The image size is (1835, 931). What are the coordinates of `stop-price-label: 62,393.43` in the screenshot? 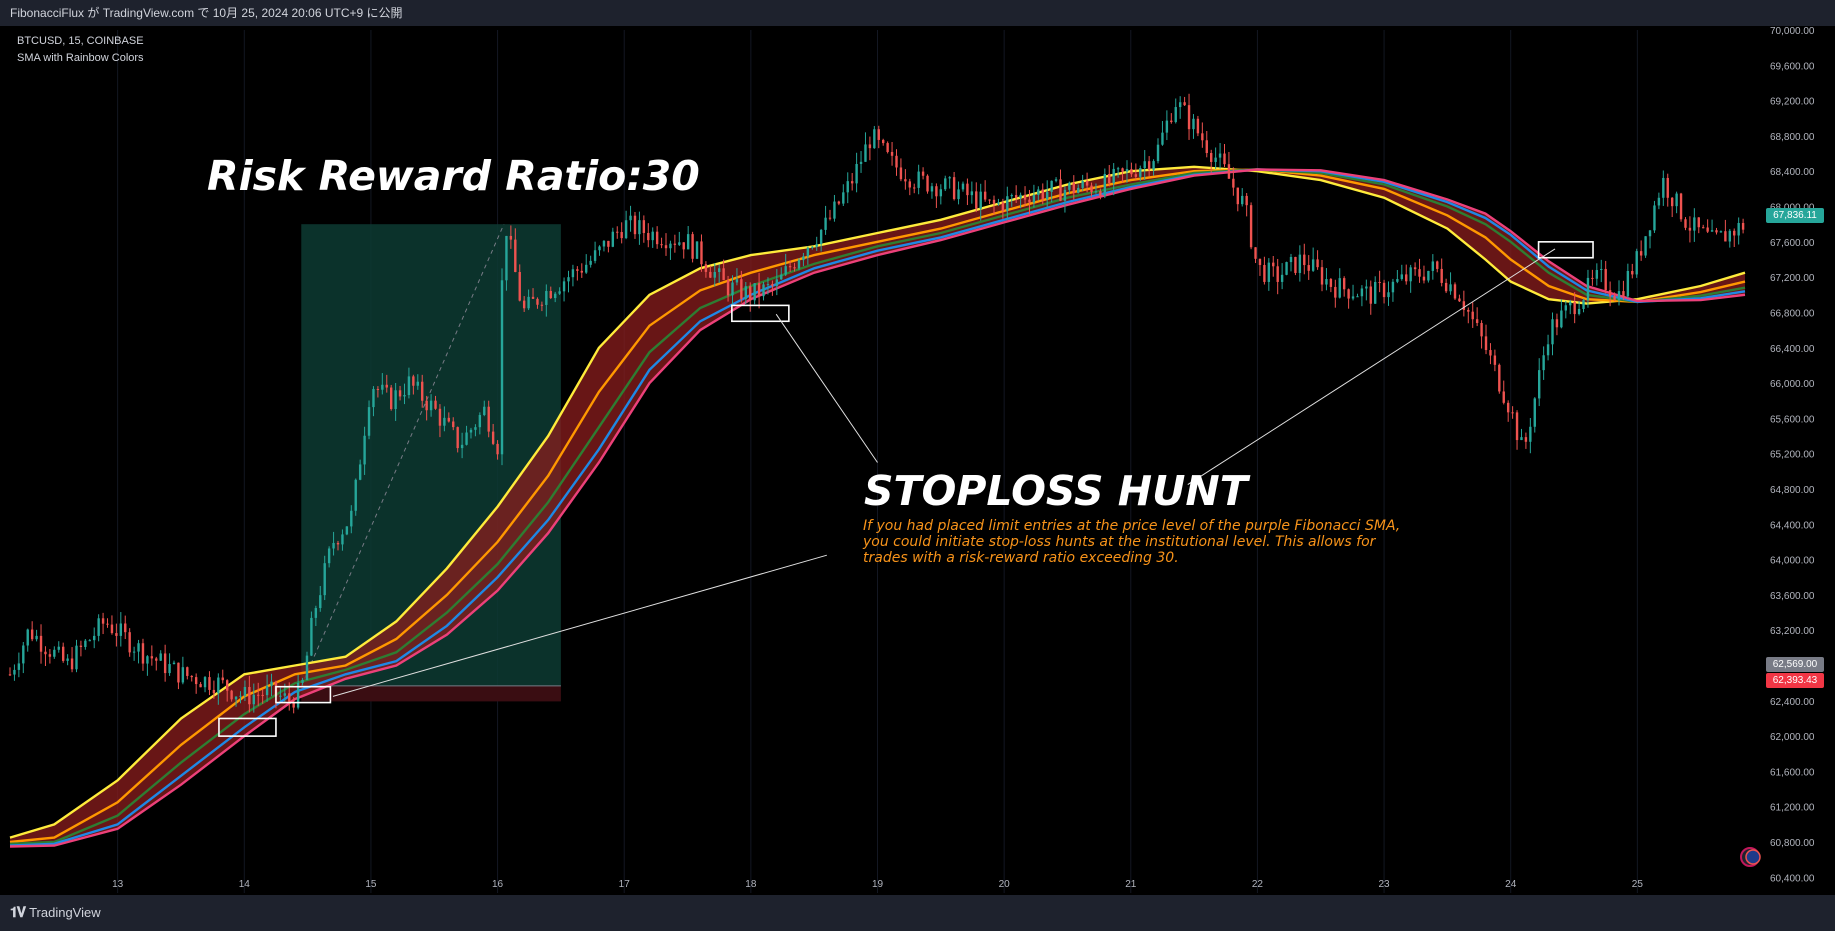 It's located at (1795, 680).